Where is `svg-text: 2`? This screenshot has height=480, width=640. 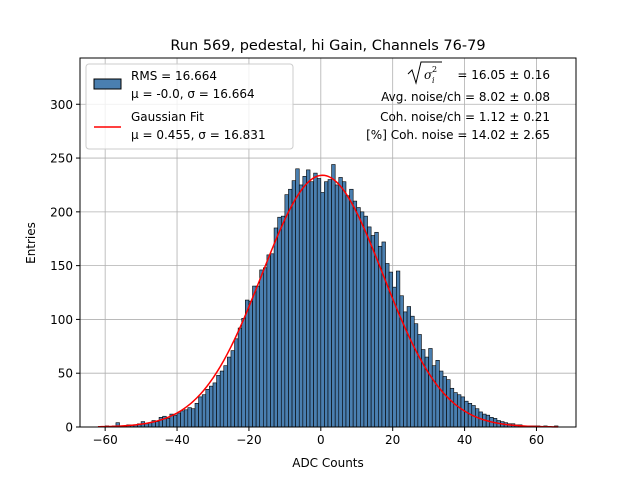 svg-text: 2 is located at coordinates (434, 69).